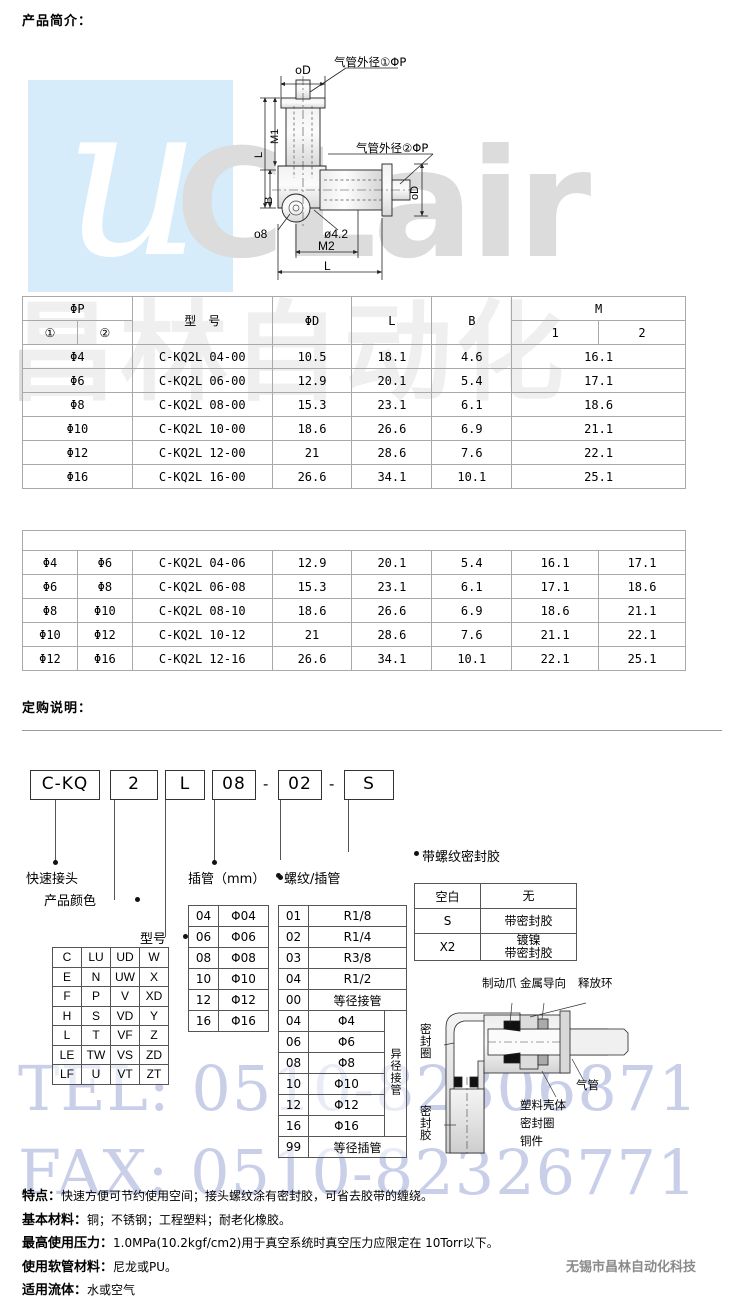 This screenshot has height=1310, width=750. Describe the element at coordinates (67, 1074) in the screenshot. I see `color-code: LF` at that location.